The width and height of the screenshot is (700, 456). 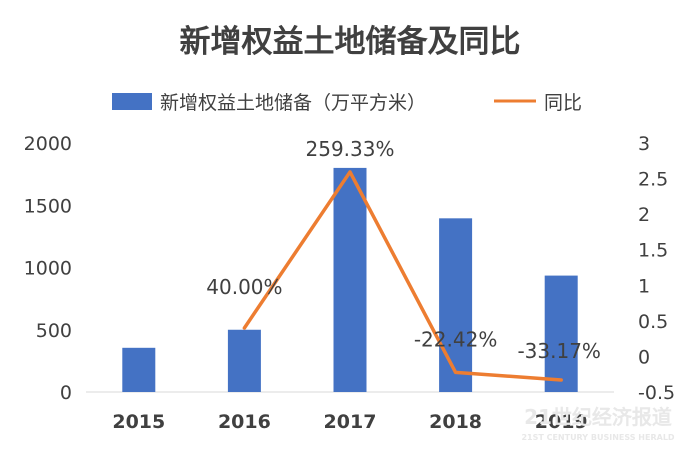 I want to click on y-left-tick-label: 1000, so click(x=48, y=269).